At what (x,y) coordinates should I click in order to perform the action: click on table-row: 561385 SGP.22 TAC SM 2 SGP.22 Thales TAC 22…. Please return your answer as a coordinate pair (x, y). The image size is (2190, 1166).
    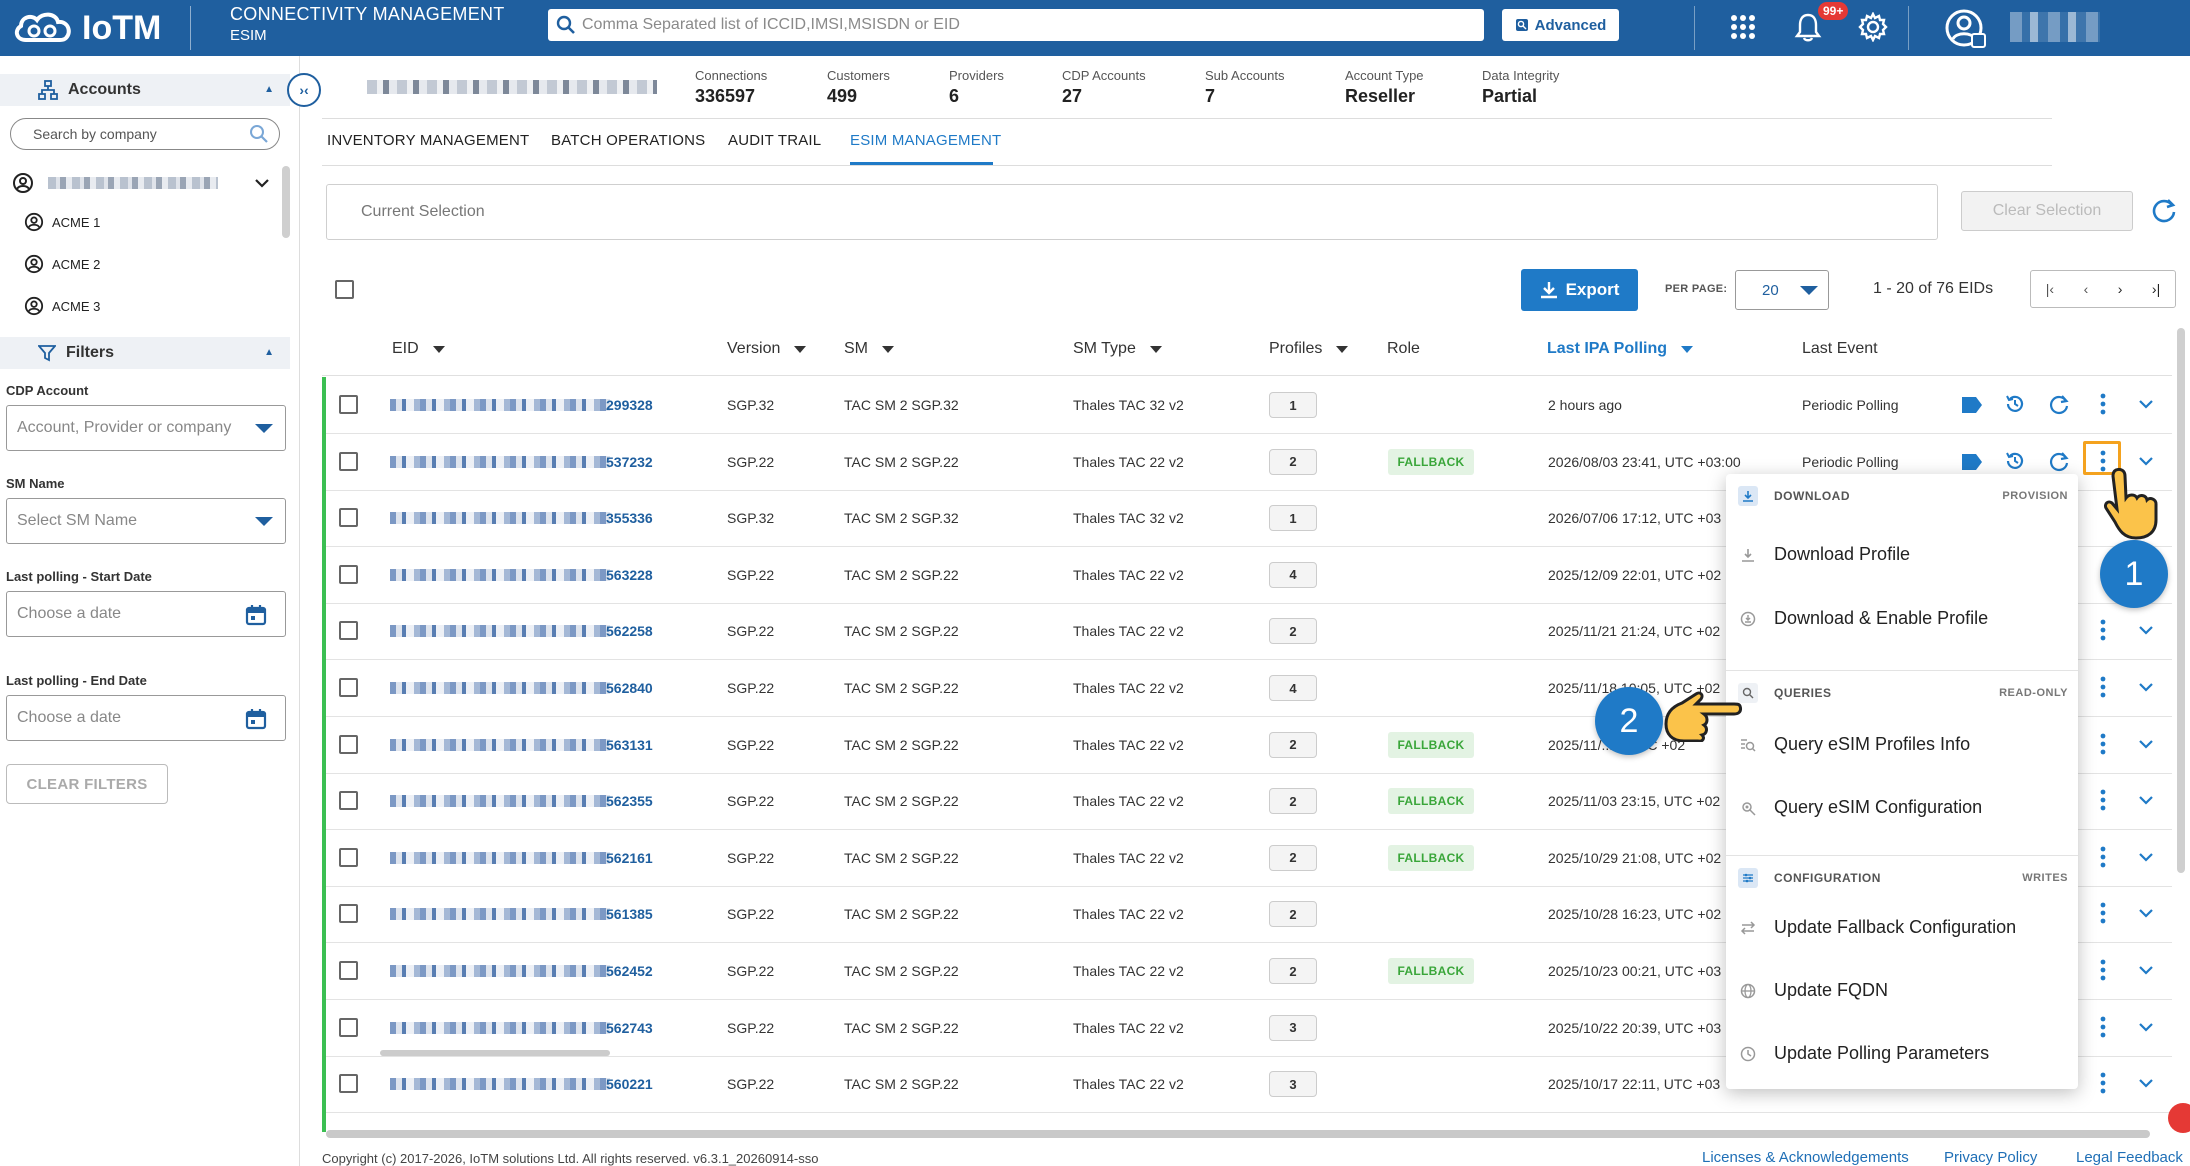
    Looking at the image, I should click on (1249, 915).